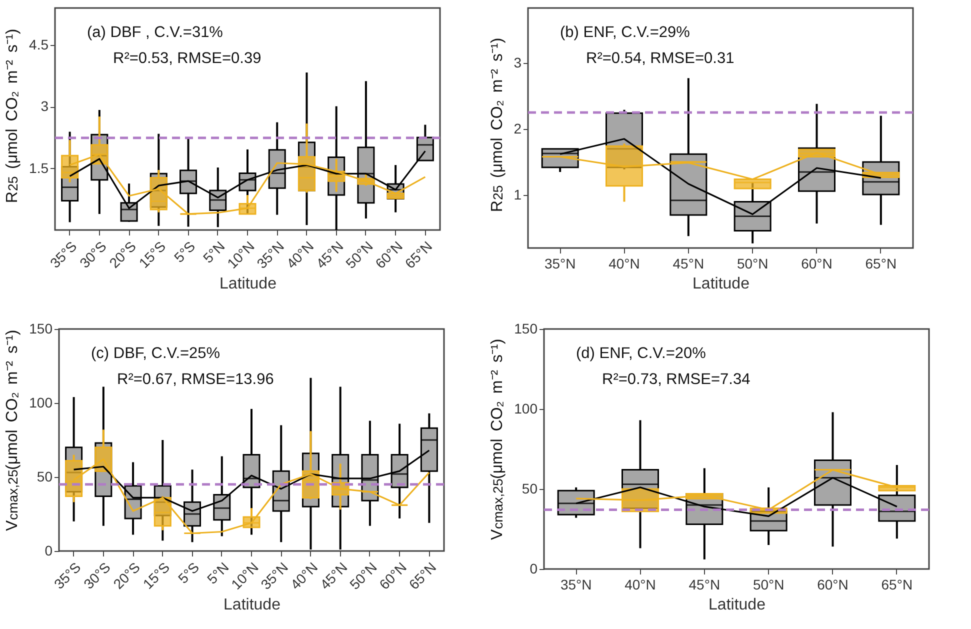 The height and width of the screenshot is (629, 971). I want to click on annotation: (c) DBF, C.V.=25%, so click(155, 353).